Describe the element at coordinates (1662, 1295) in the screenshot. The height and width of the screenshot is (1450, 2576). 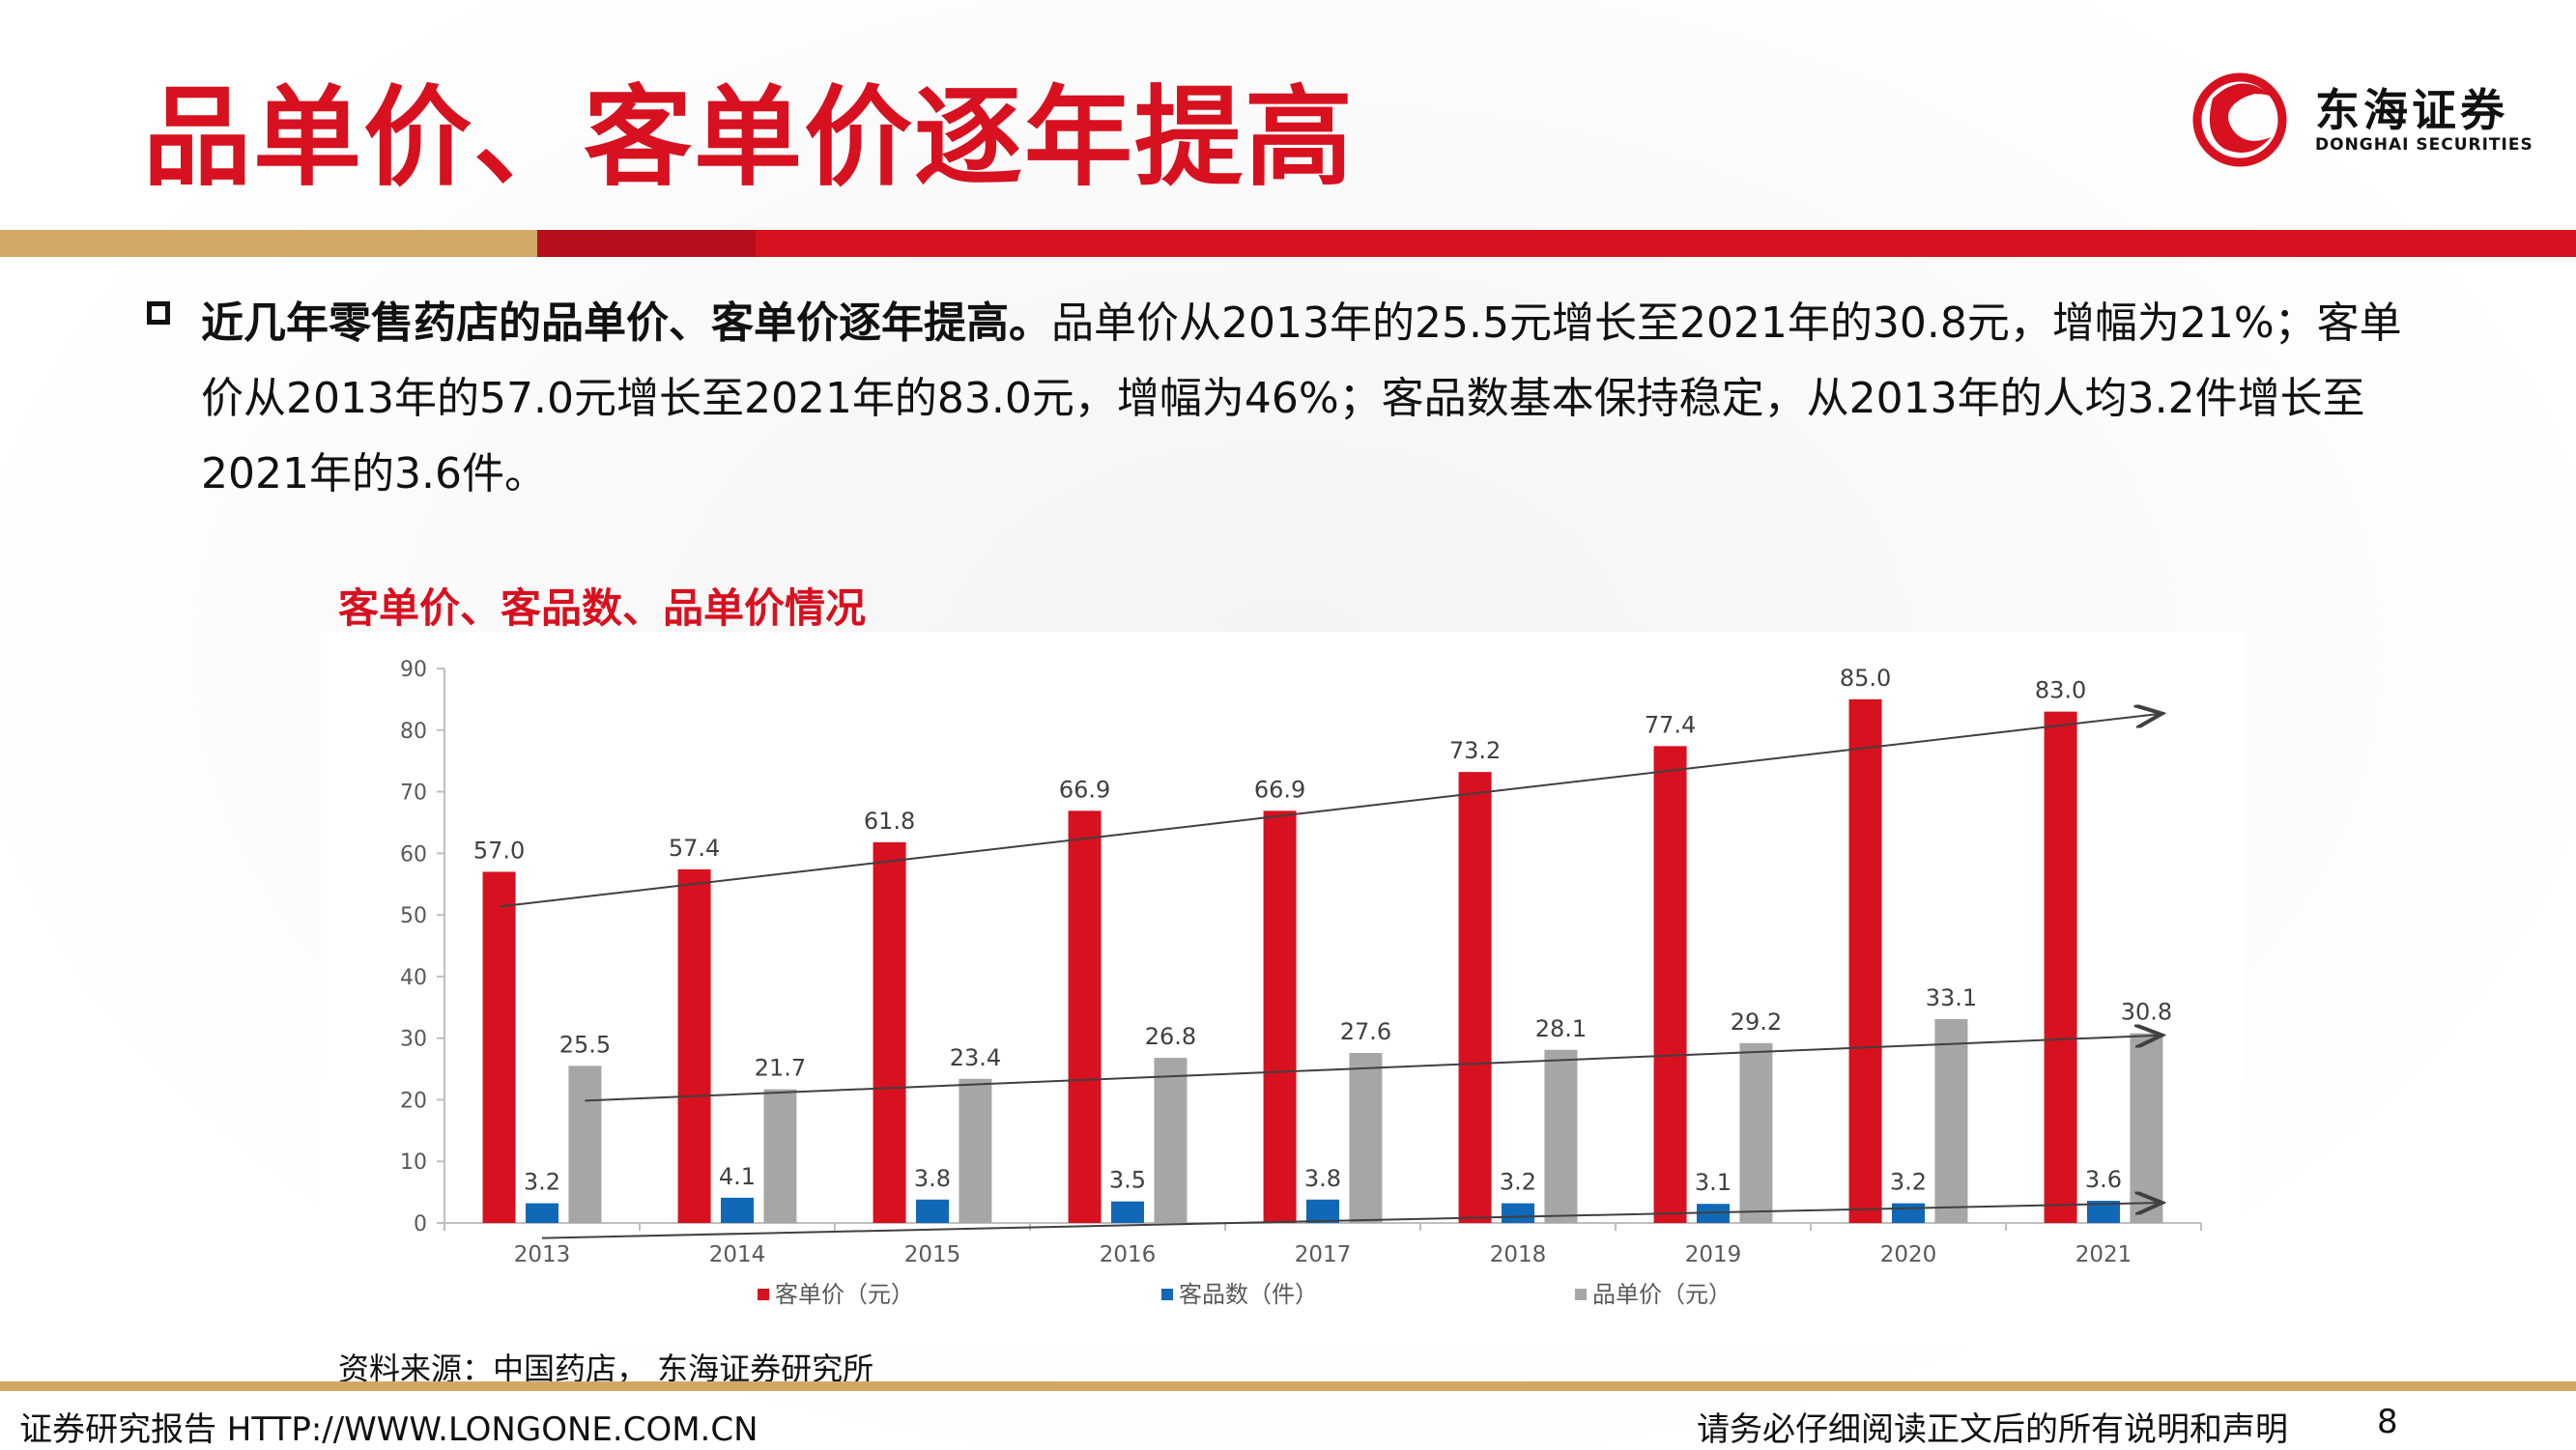
I see `legend-label: 品单价（元）` at that location.